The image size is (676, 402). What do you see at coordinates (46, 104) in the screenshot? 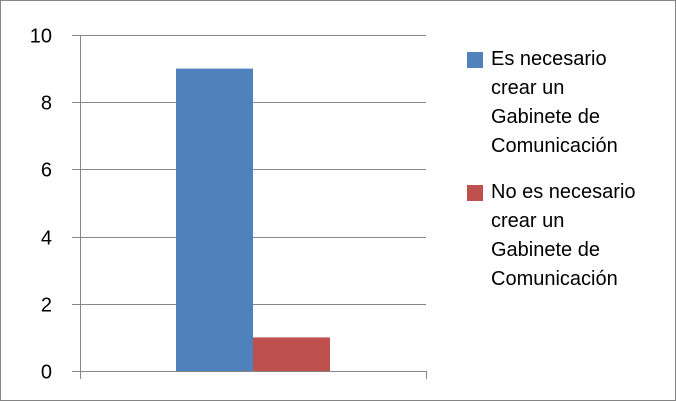
I see `y-tick-label-8: 8` at bounding box center [46, 104].